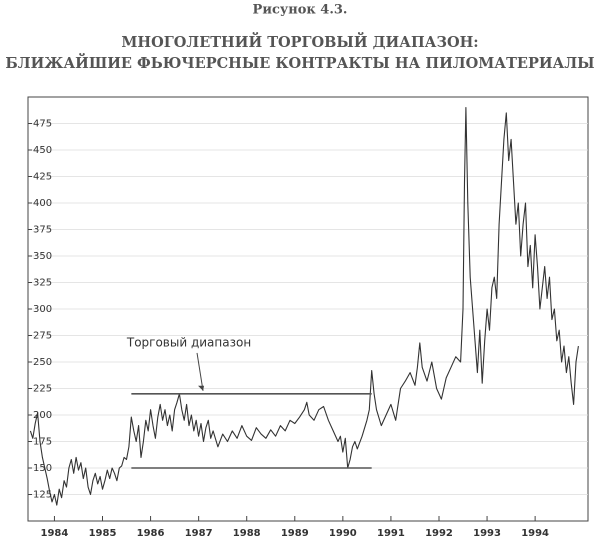  Describe the element at coordinates (42, 468) in the screenshot. I see `y-tick-label: 150` at that location.